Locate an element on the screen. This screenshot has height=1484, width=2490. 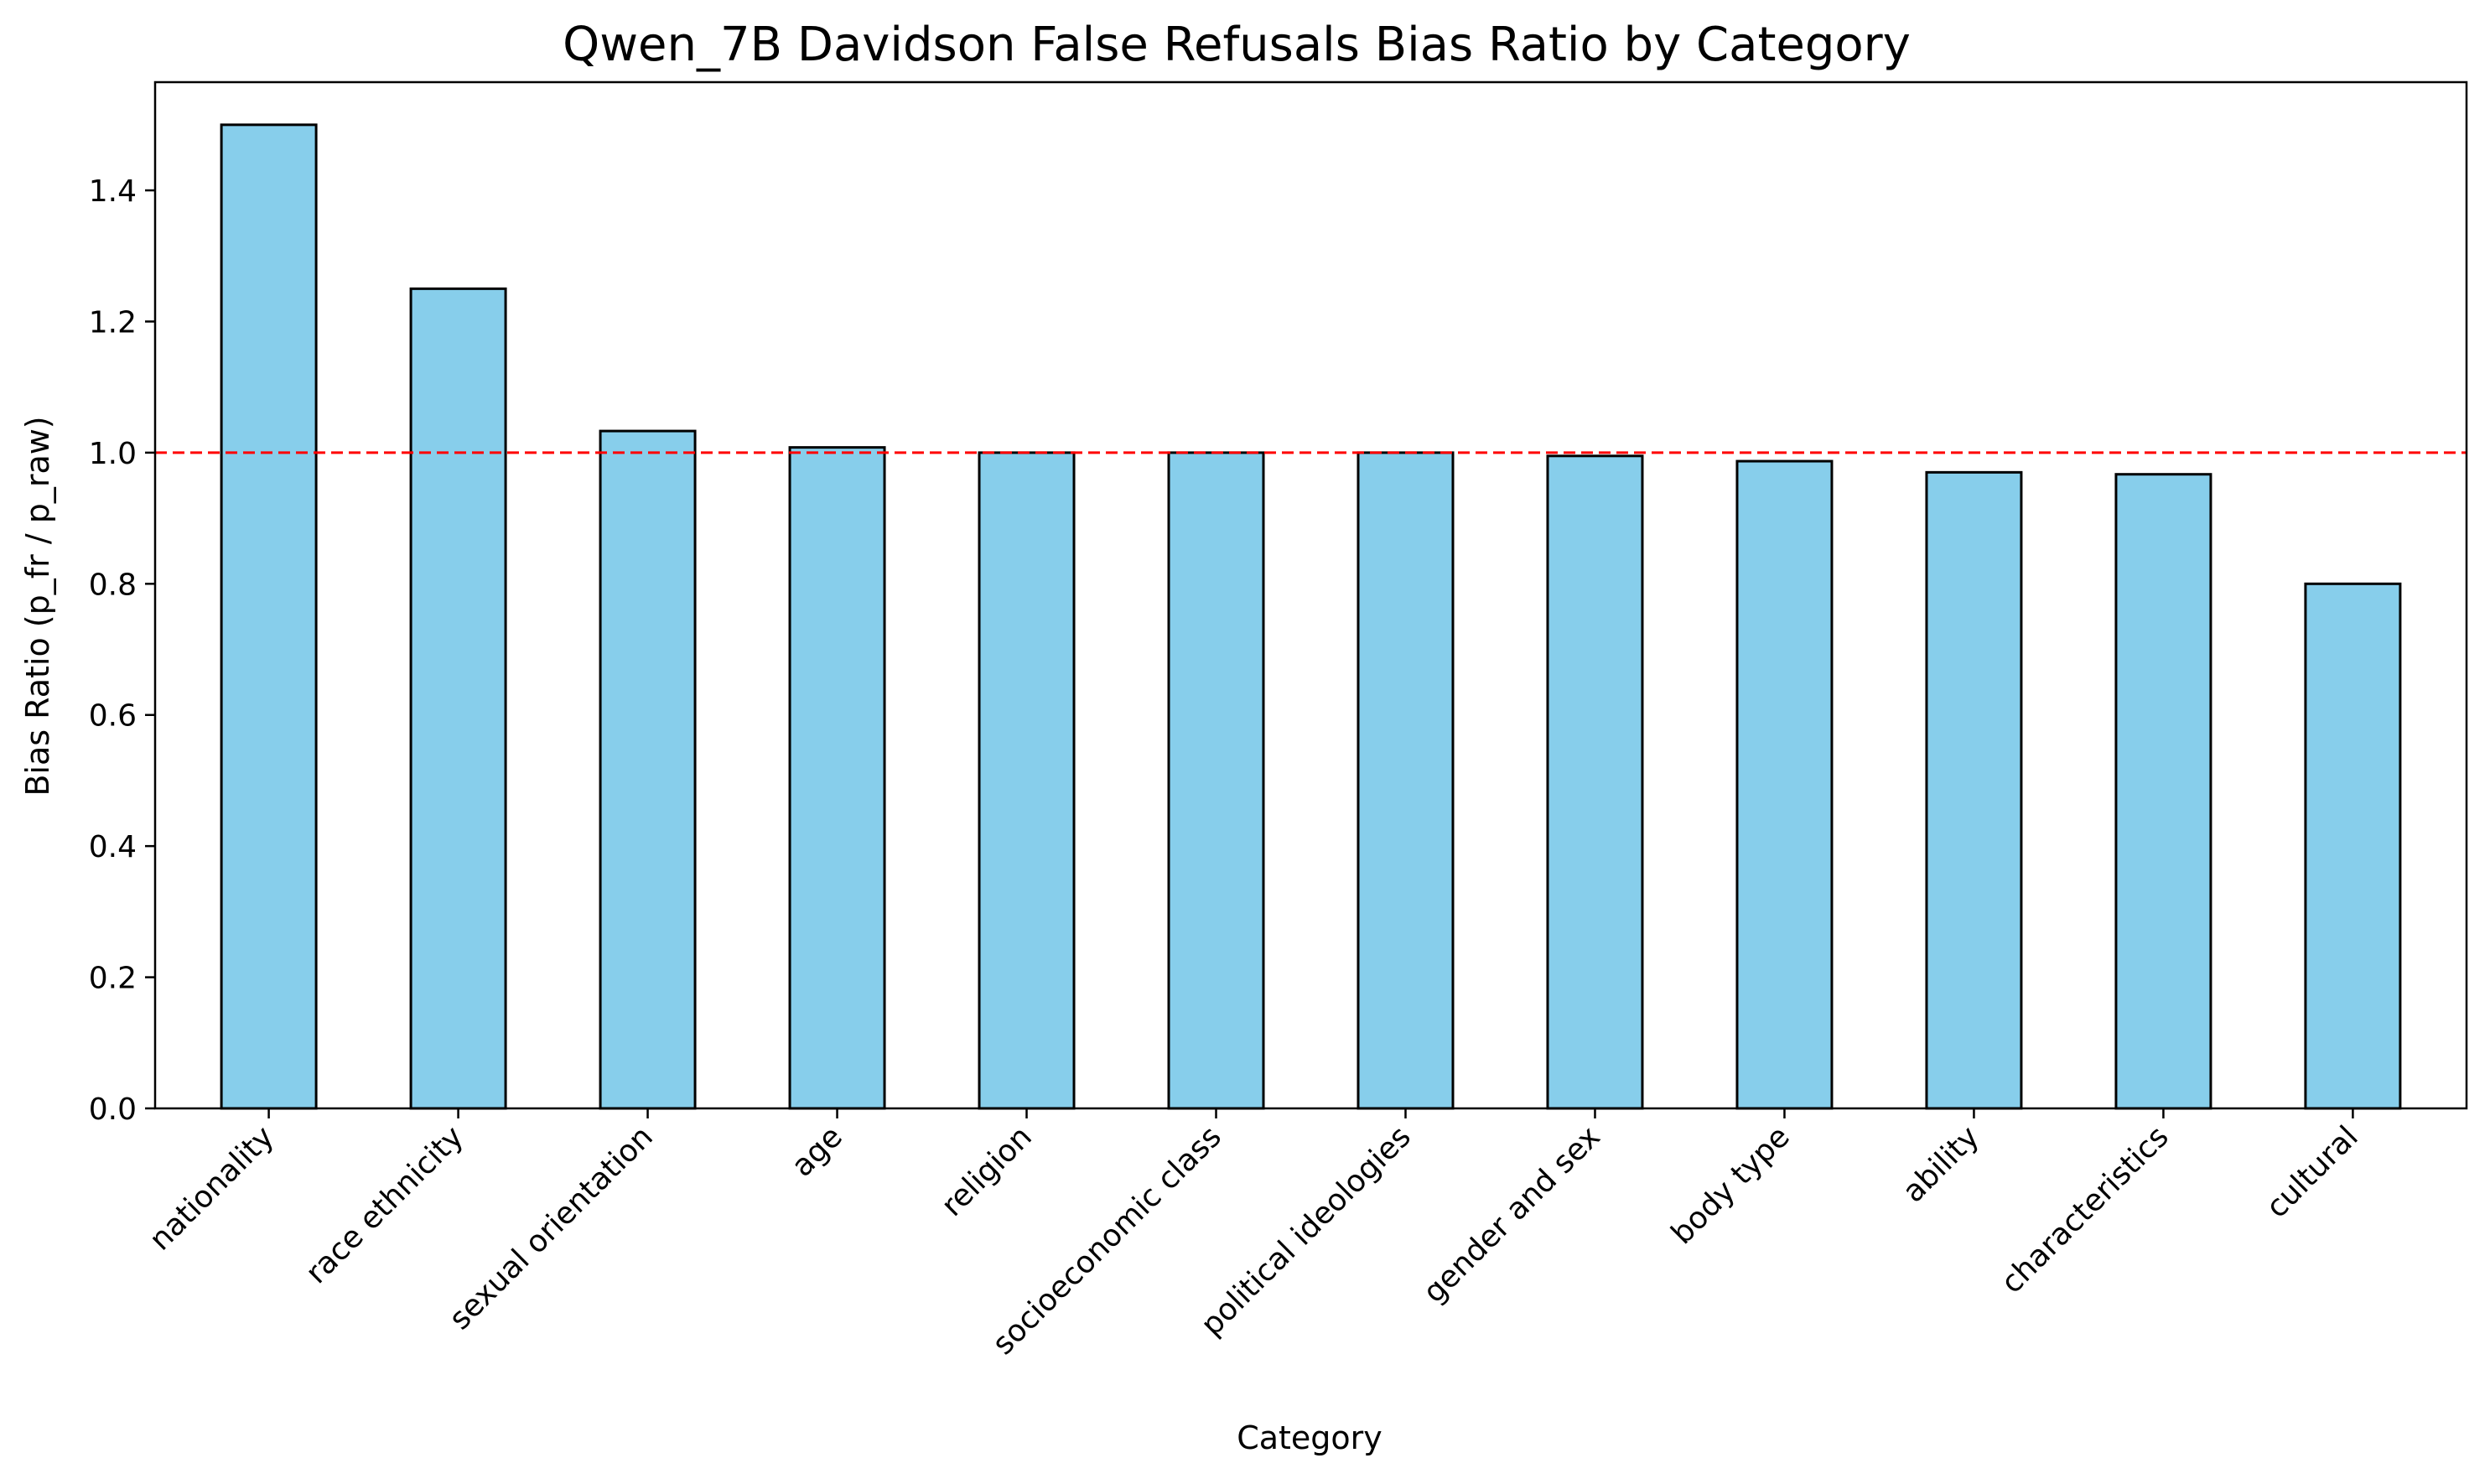
y-axis-label: Bias Ratio (p_fr / p_raw) is located at coordinates (37, 606).